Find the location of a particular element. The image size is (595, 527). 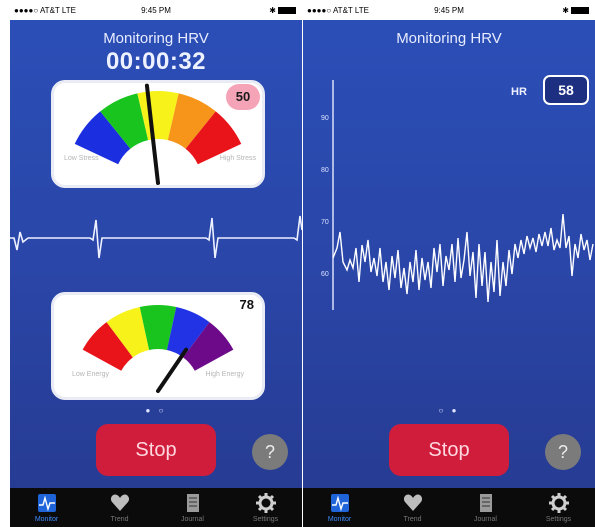

energy-gauge-card: Low Energy High Energy 78 is located at coordinates (158, 346).